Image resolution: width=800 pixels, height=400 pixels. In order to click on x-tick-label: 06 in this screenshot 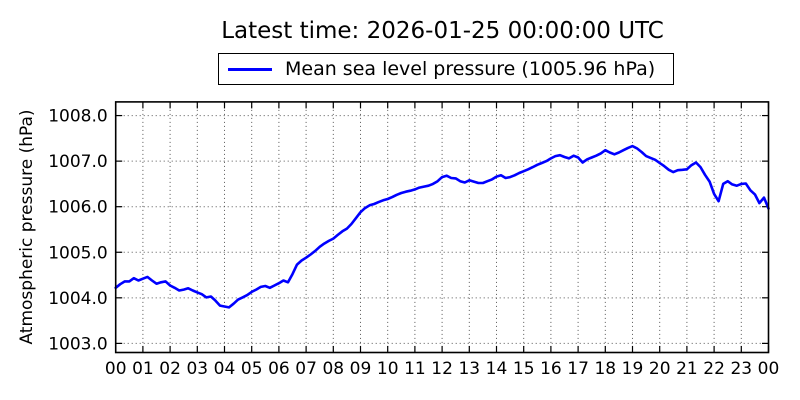, I will do `click(279, 369)`.